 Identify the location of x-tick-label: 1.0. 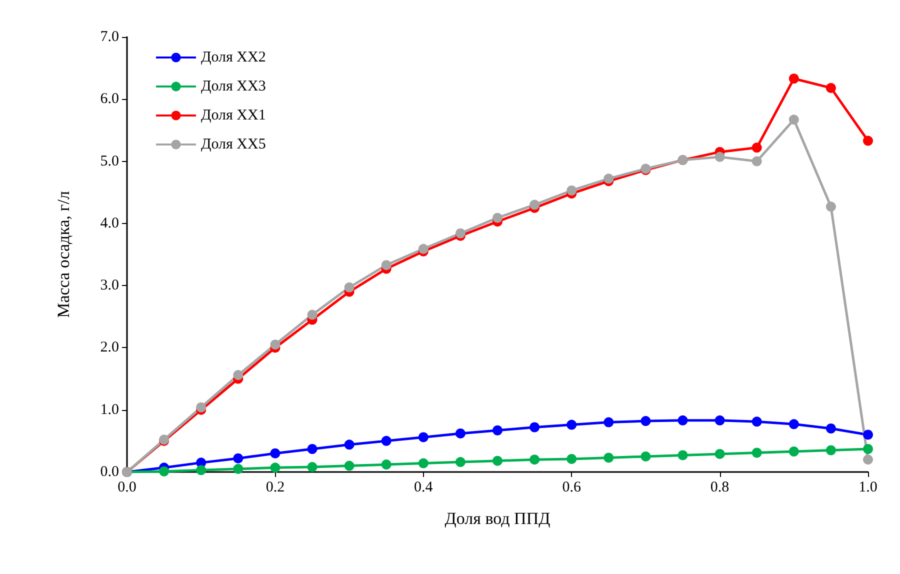
(868, 488).